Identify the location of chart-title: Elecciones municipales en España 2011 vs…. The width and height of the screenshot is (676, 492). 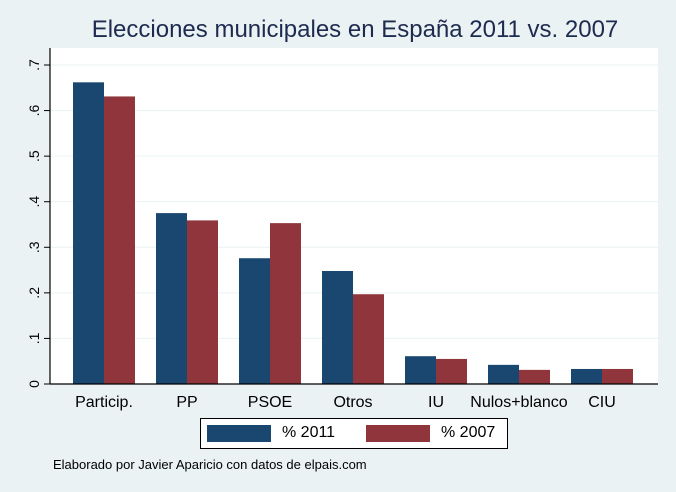
(355, 29).